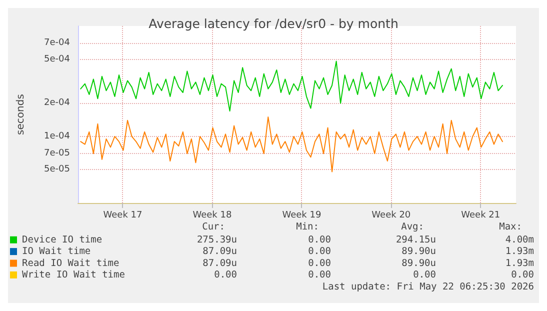 This screenshot has height=311, width=547. I want to click on text: Min:, so click(307, 227).